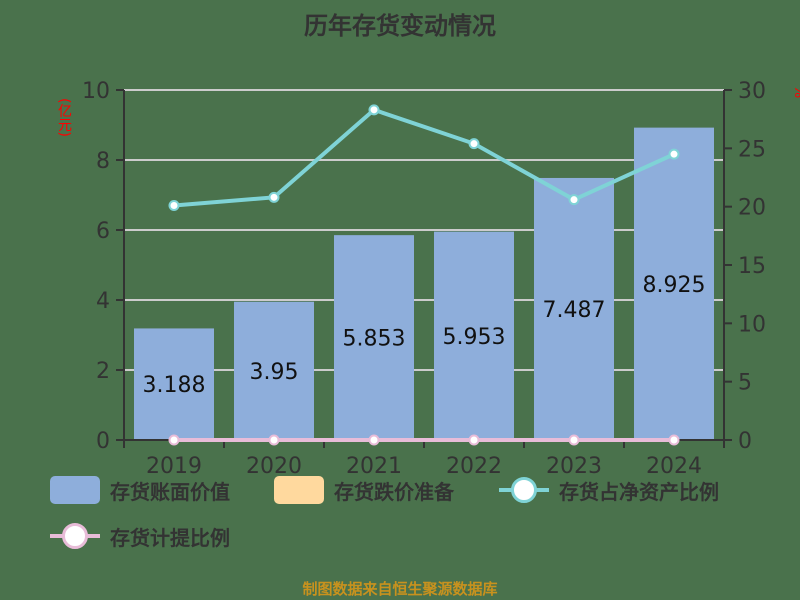 The height and width of the screenshot is (600, 800). I want to click on chart-title: 历年存货变动情况, so click(400, 26).